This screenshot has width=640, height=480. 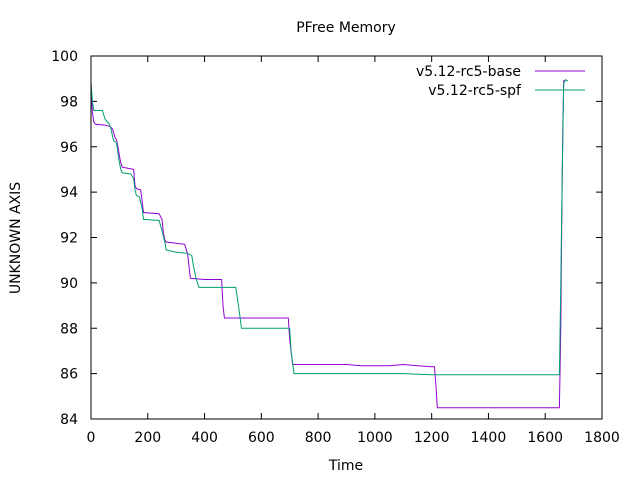 I want to click on x-tick-label: 600, so click(x=261, y=438).